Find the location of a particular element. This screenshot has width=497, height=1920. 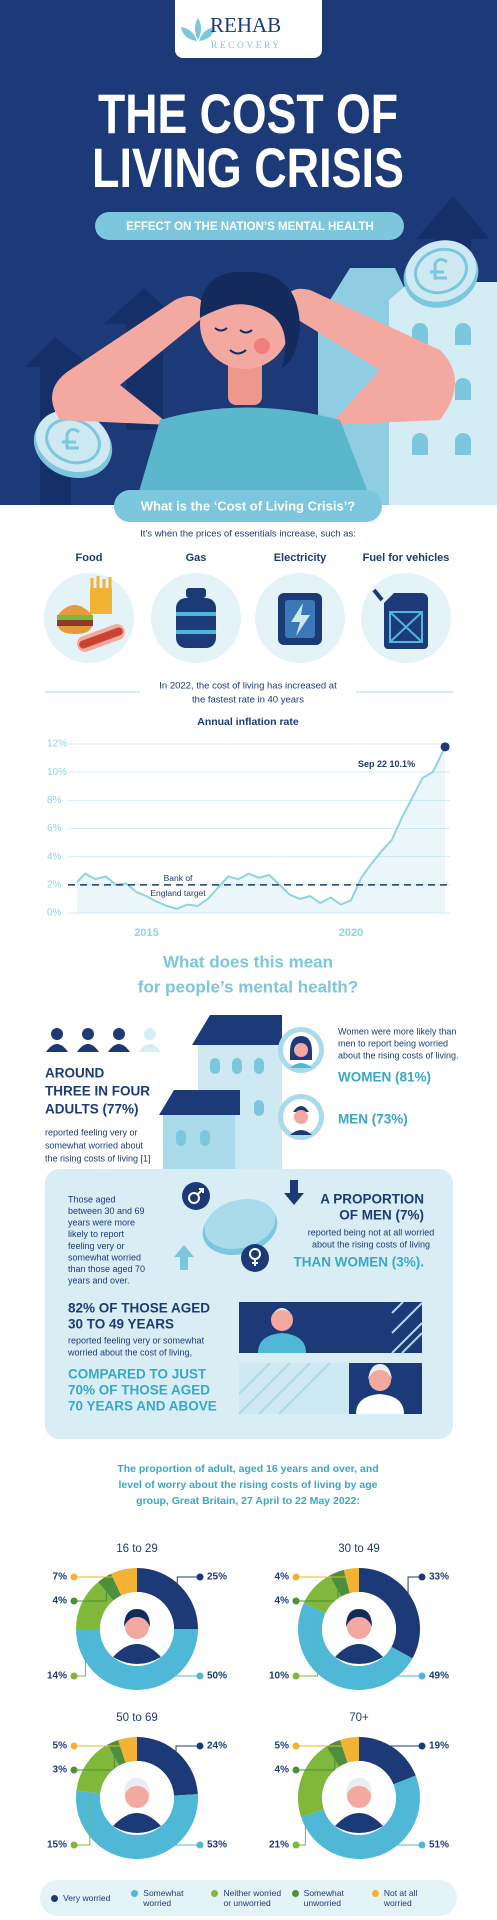

avatars is located at coordinates (301, 1083).